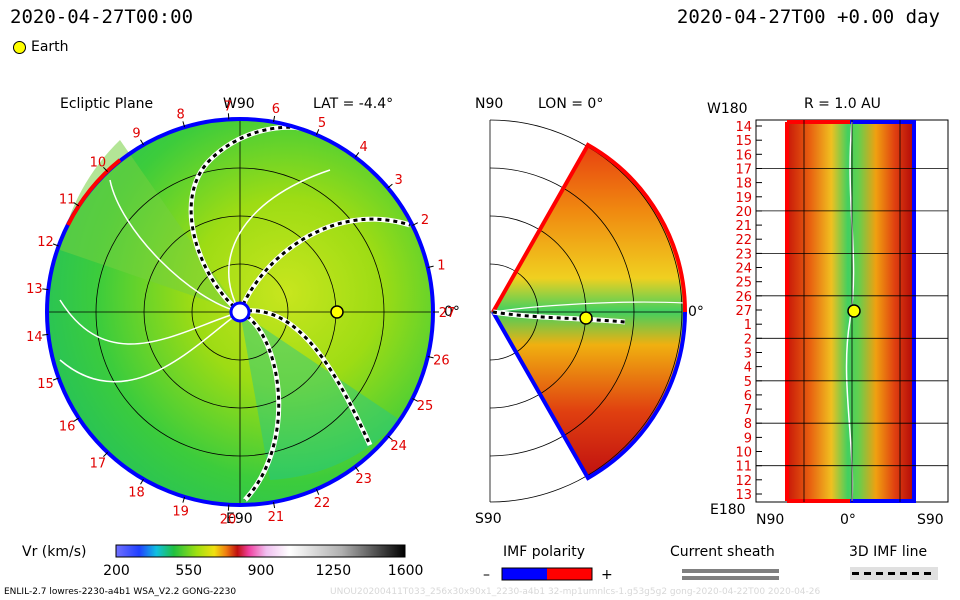 The image size is (960, 600). What do you see at coordinates (848, 520) in the screenshot?
I see `radial-zero-label: 0°` at bounding box center [848, 520].